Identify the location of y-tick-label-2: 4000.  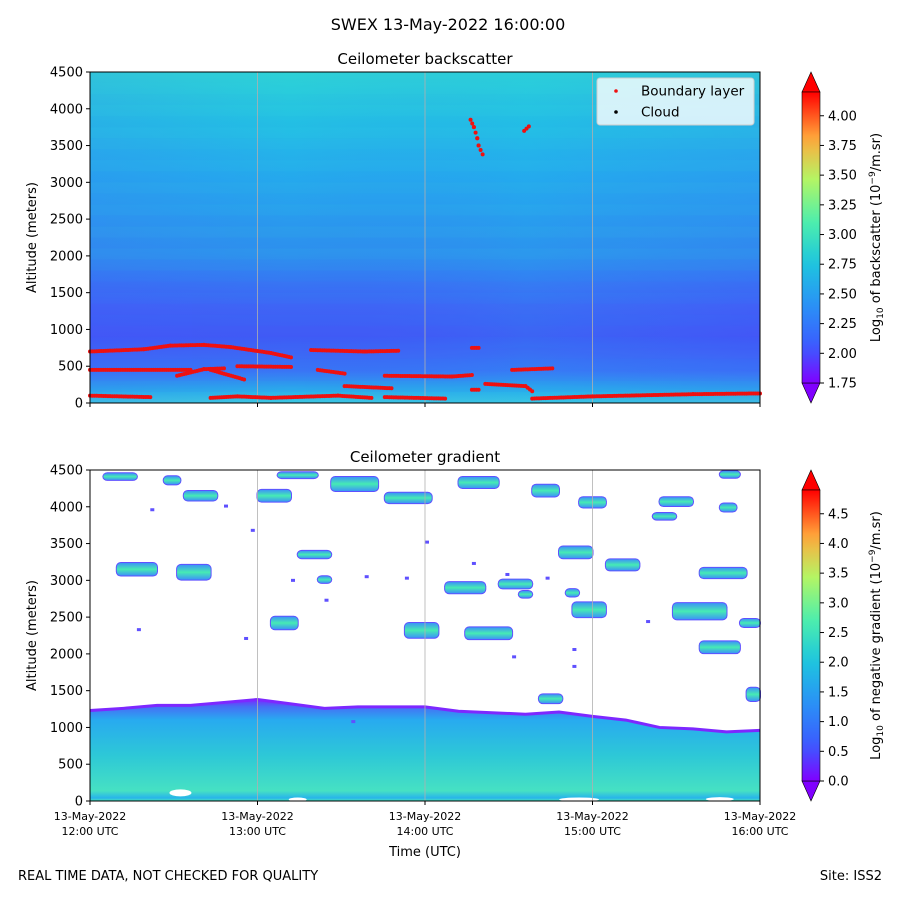
(66, 507).